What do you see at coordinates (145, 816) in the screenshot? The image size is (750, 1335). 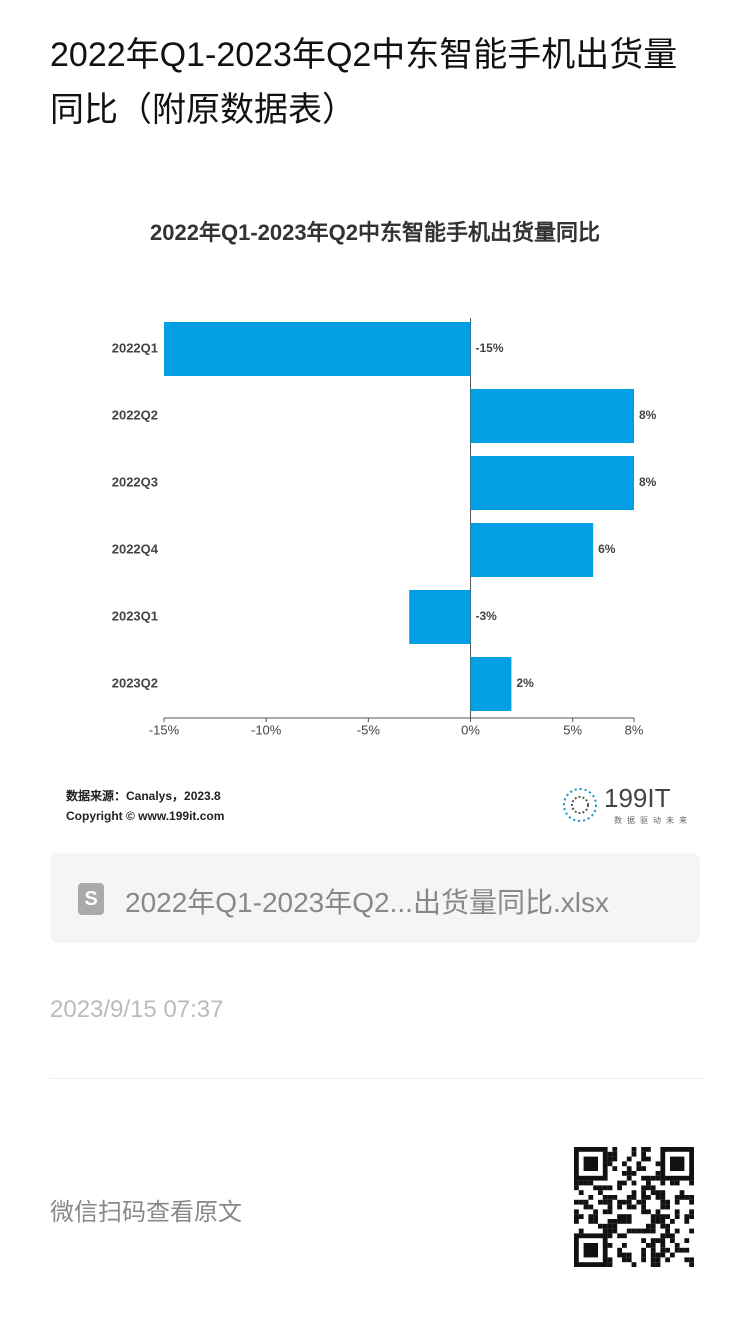 I see `copyright-text: Copyright © www.199it.com` at bounding box center [145, 816].